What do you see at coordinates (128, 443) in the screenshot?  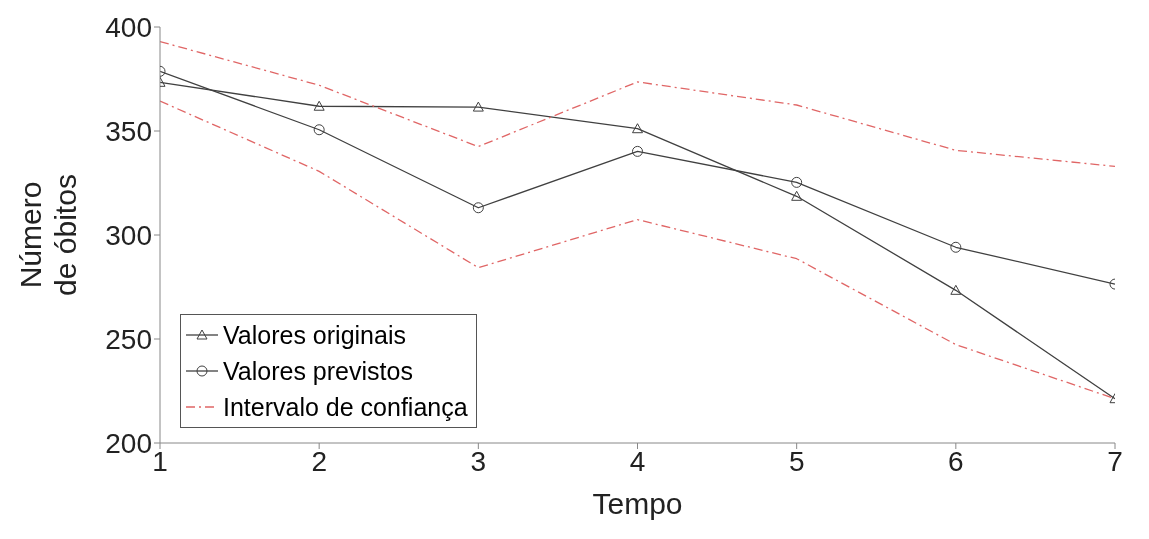 I see `y-tick-label: 200` at bounding box center [128, 443].